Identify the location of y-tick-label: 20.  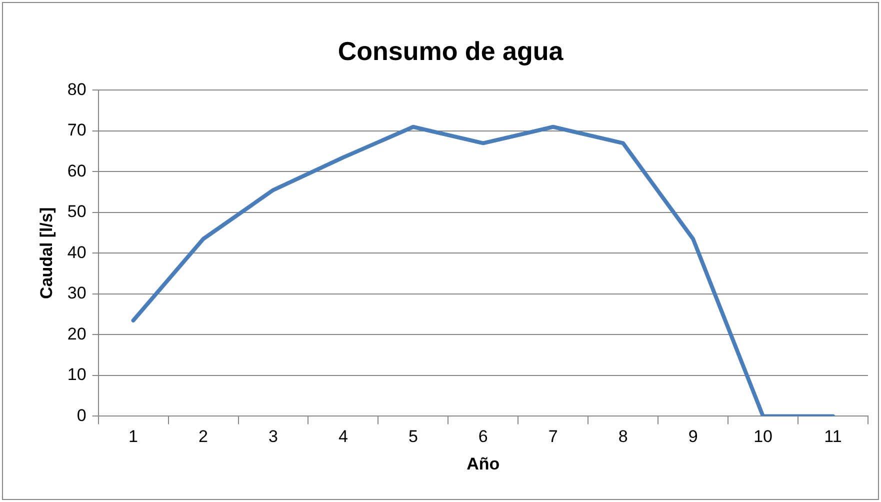
(76, 334).